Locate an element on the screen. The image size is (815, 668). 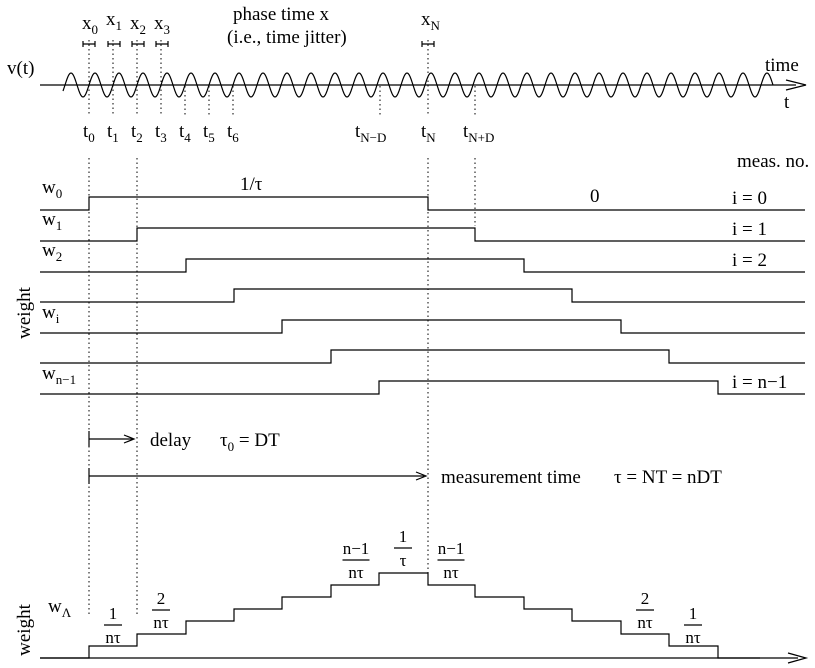
delay-label: delay is located at coordinates (171, 440).